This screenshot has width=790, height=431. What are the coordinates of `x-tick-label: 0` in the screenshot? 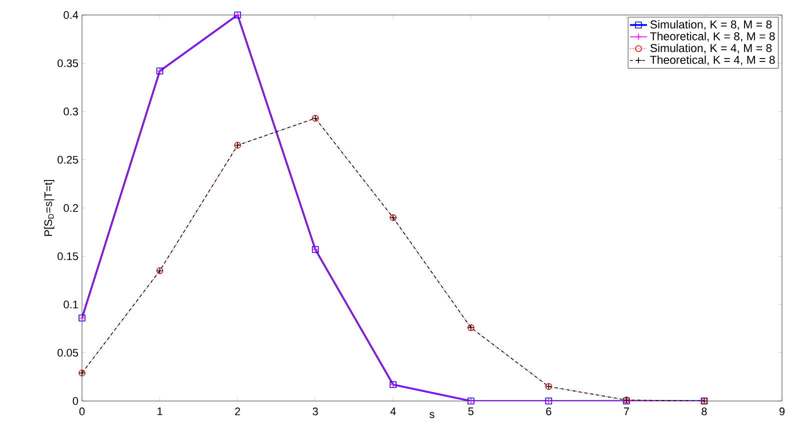 It's located at (82, 412).